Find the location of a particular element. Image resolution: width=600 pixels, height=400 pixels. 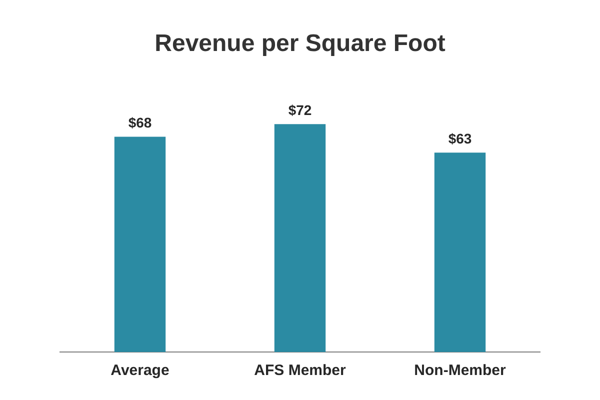

data-label: $63 is located at coordinates (460, 138).